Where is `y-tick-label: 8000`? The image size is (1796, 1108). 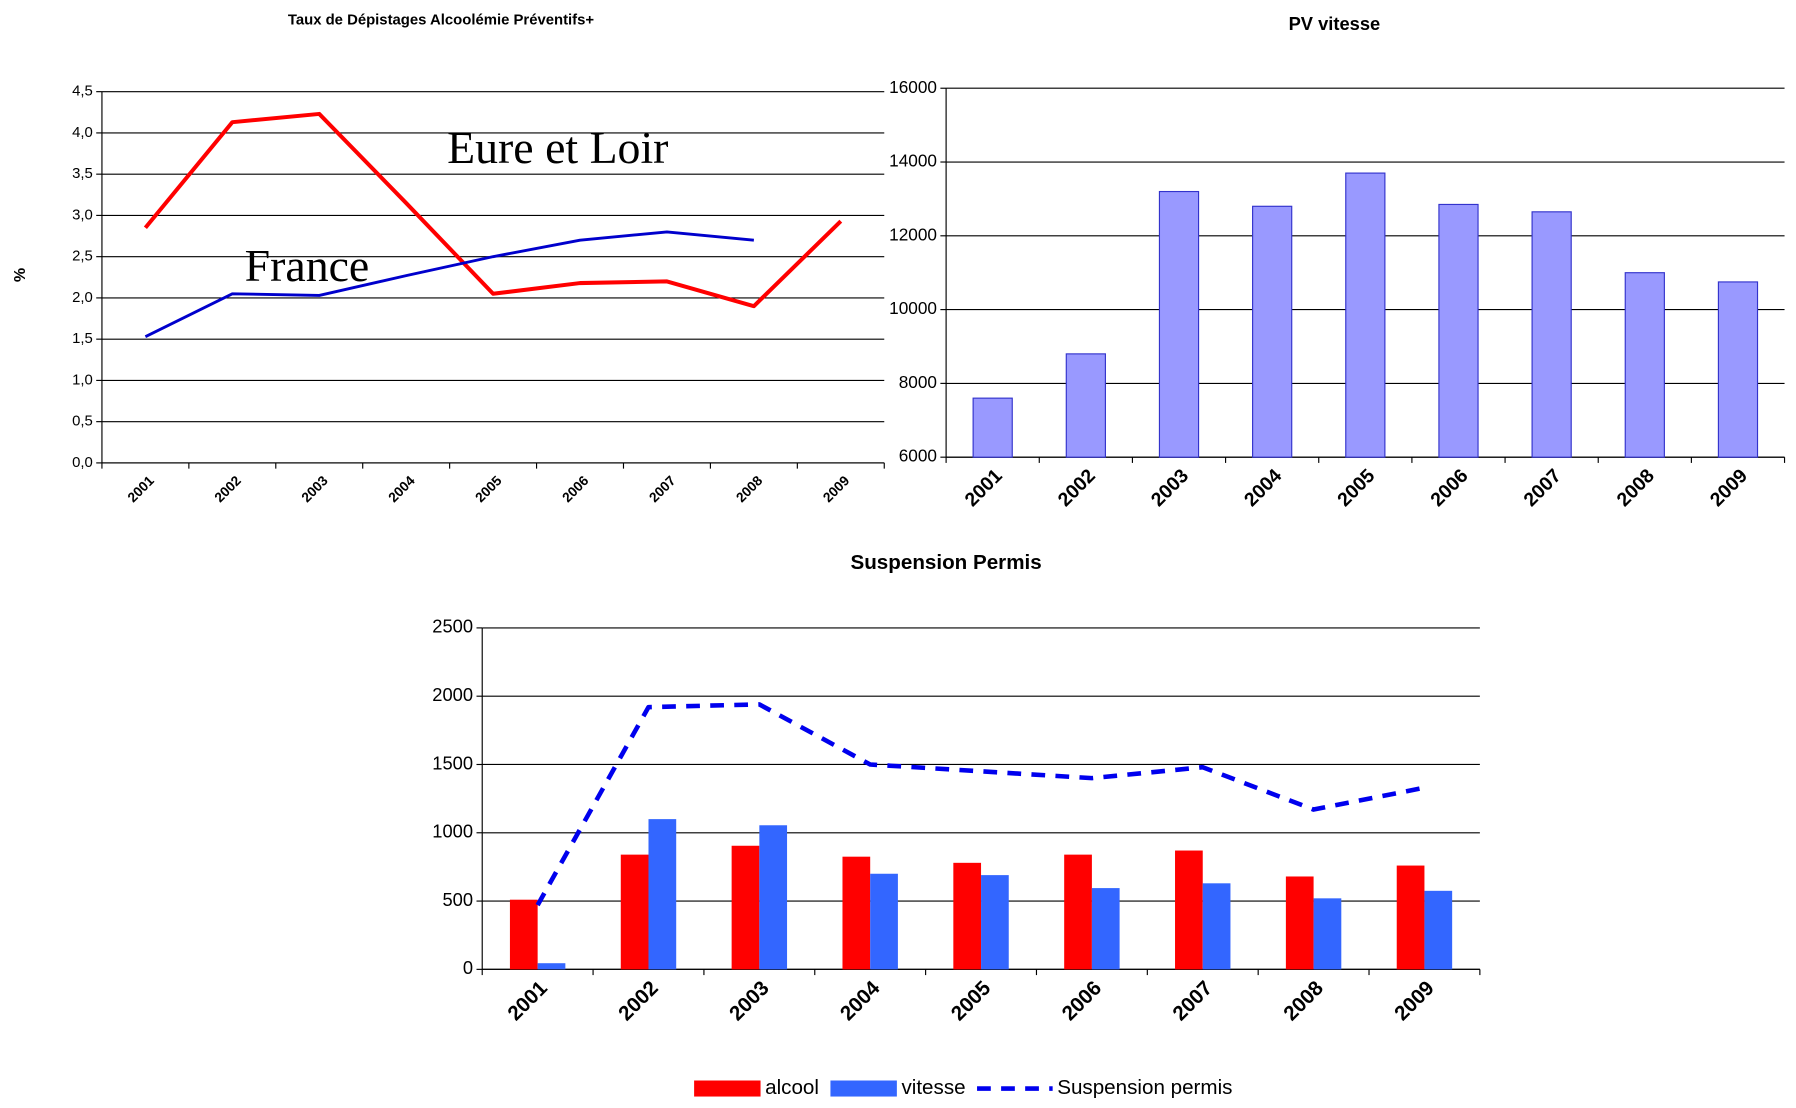 y-tick-label: 8000 is located at coordinates (918, 382).